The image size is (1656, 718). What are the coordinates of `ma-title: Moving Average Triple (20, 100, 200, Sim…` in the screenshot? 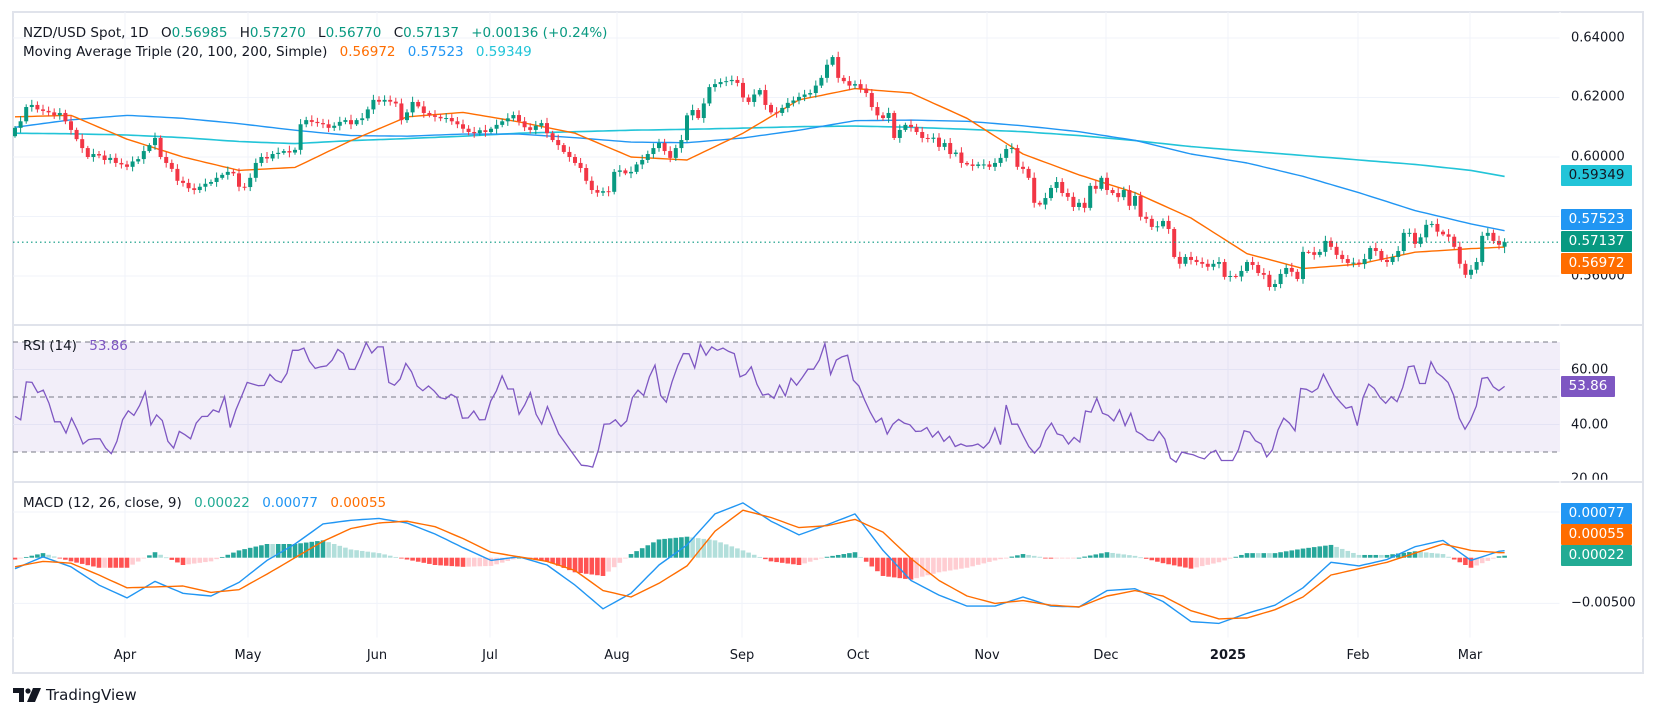 It's located at (175, 52).